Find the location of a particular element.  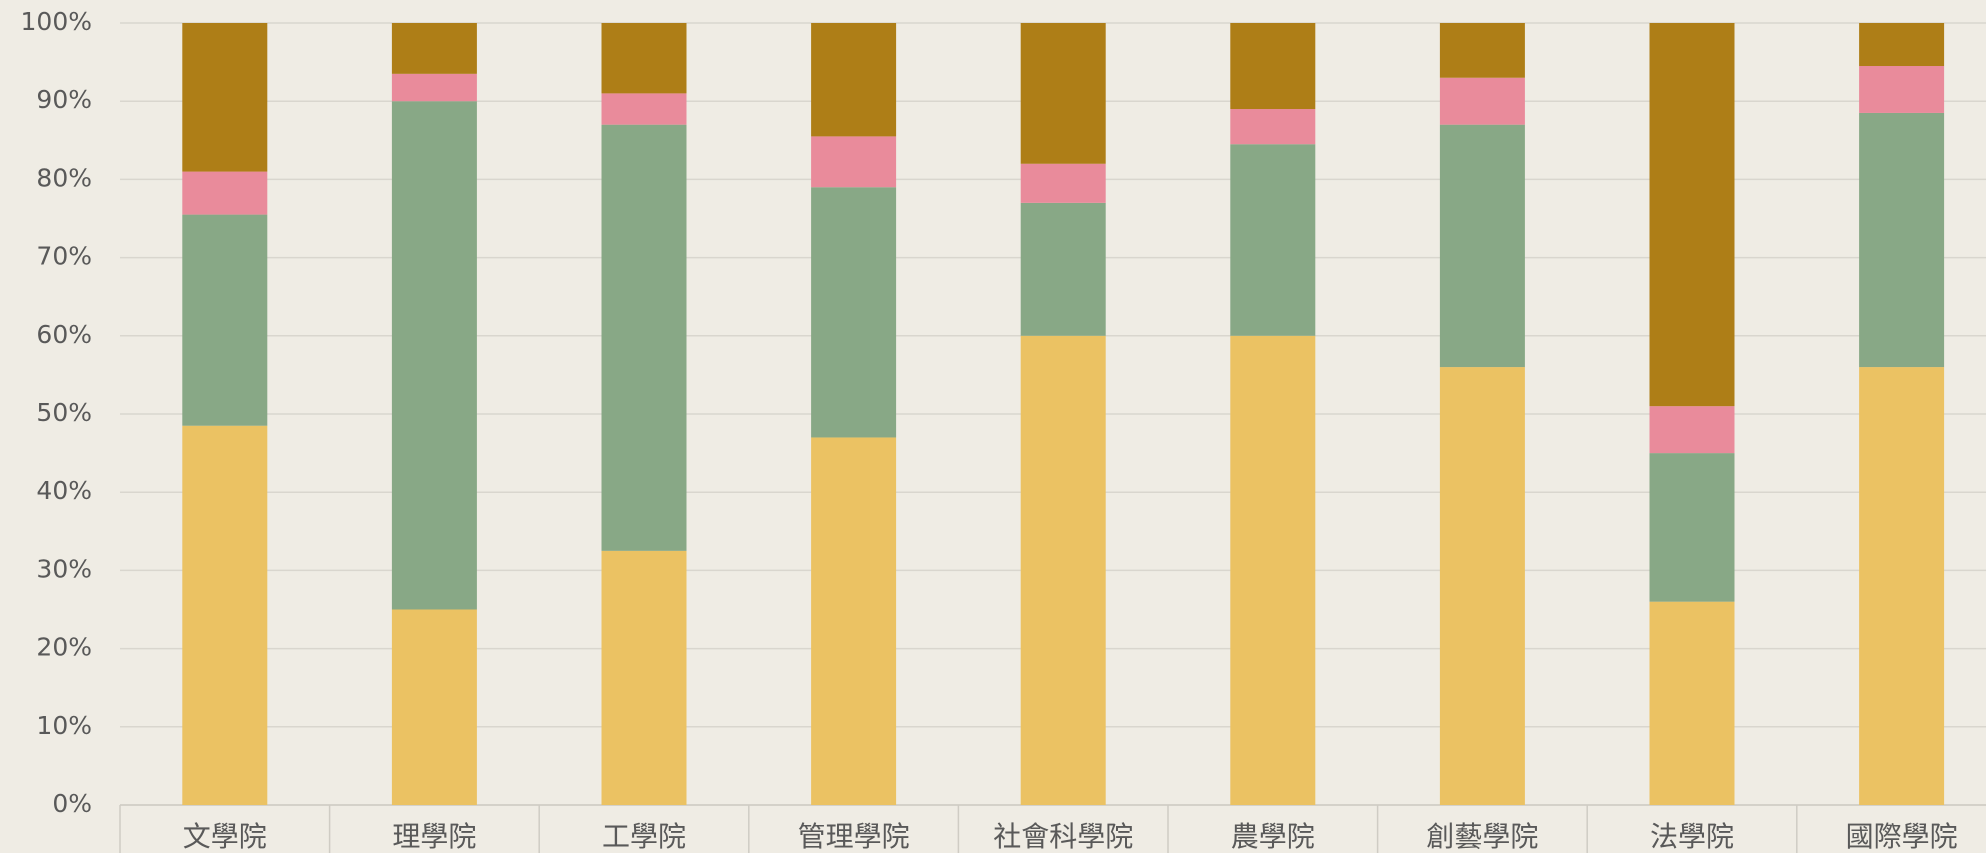

y-tick-label: 30% is located at coordinates (64, 568).